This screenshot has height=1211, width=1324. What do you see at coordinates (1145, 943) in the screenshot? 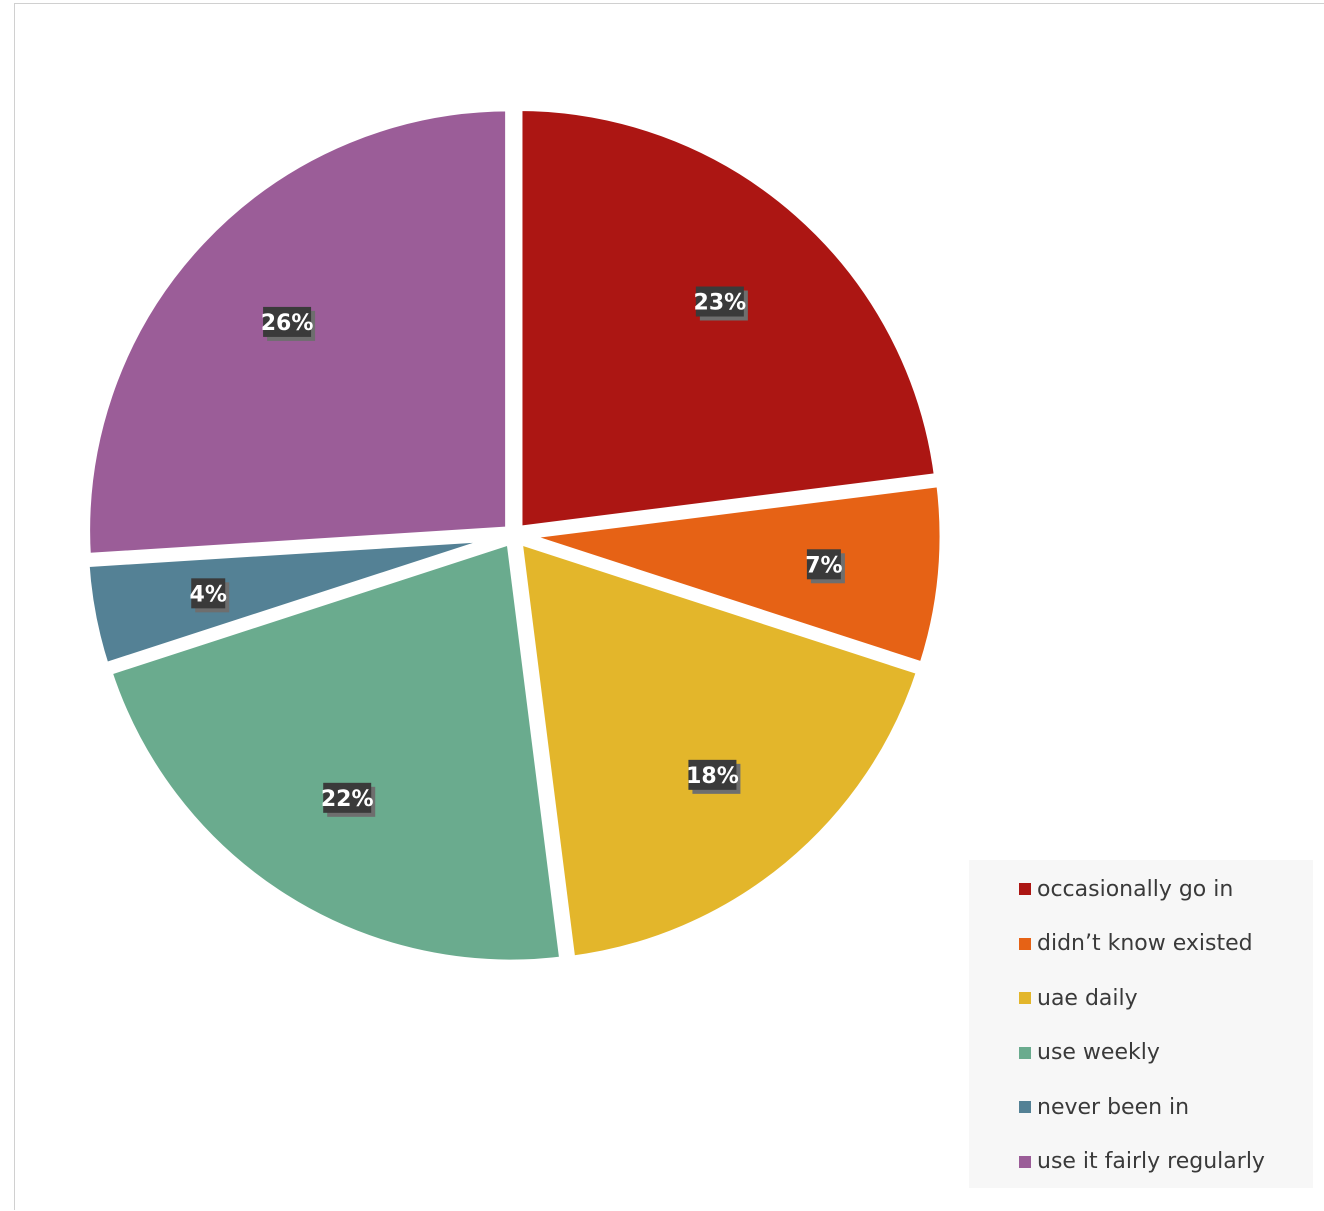
I see `legend-label: didn’t know existed` at bounding box center [1145, 943].